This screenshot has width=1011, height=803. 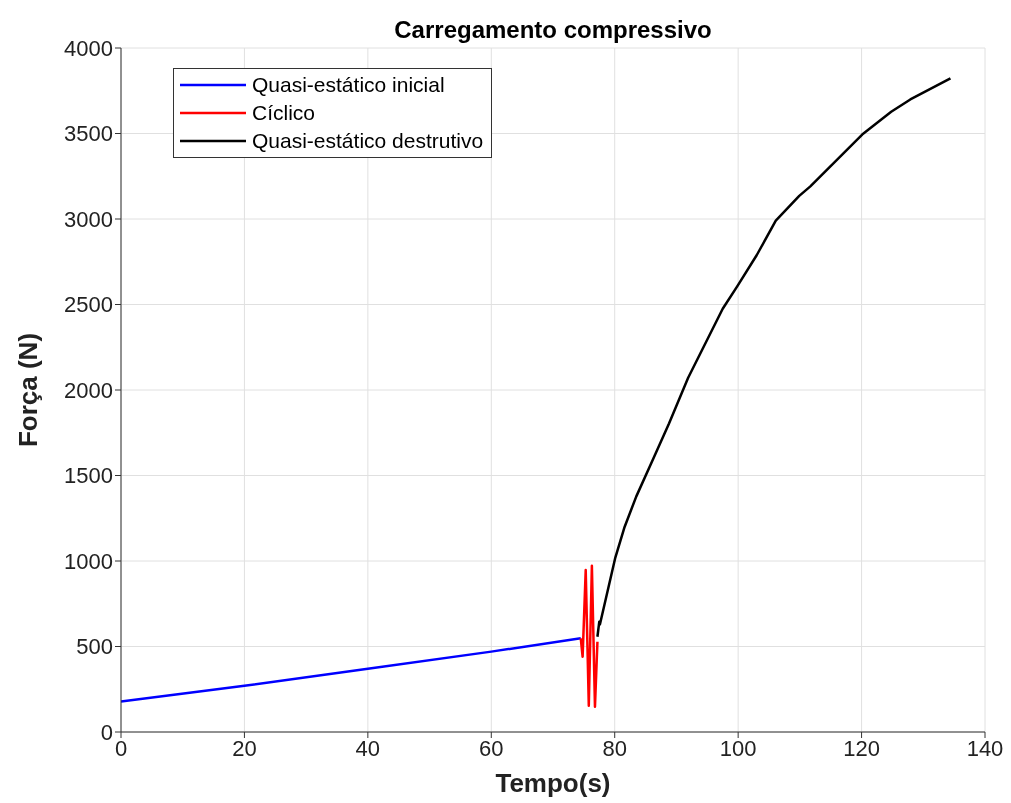 I want to click on x-axis-title: Tempo(s), so click(x=553, y=783).